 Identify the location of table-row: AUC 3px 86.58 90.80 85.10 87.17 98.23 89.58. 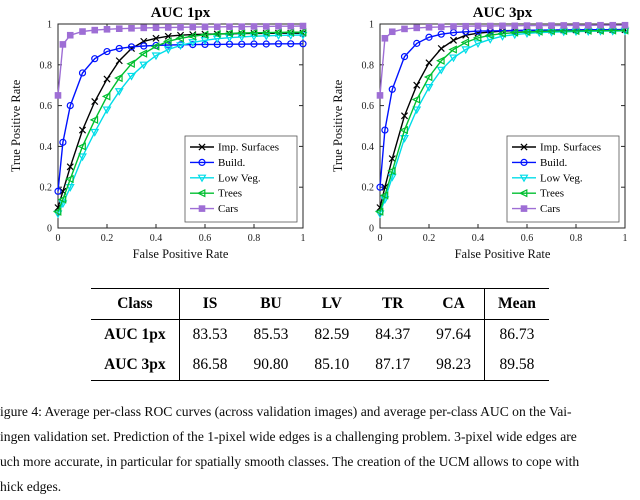
(320, 365).